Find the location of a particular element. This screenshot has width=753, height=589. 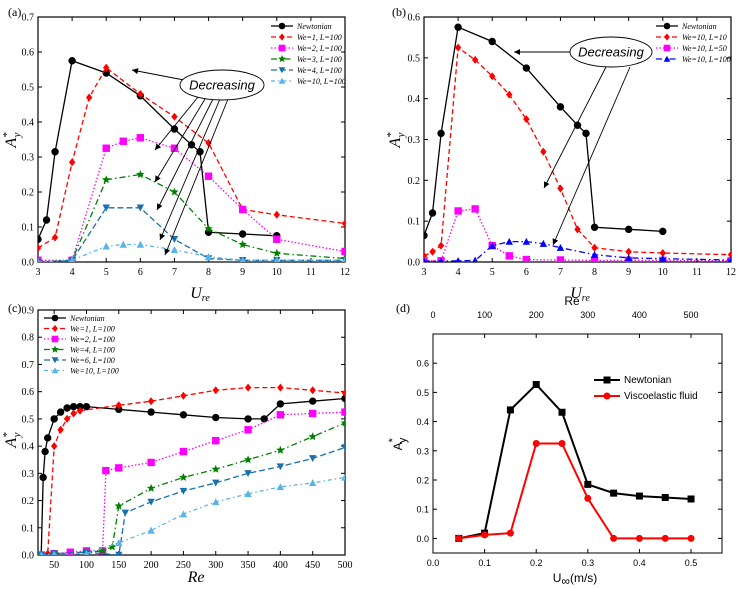

y-tick-label: 0.2 is located at coordinates (28, 193).